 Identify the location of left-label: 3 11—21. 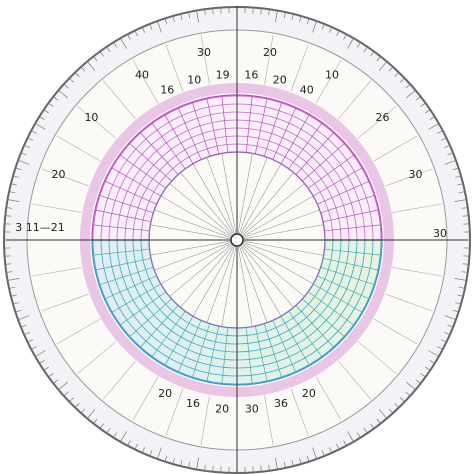
(40, 227).